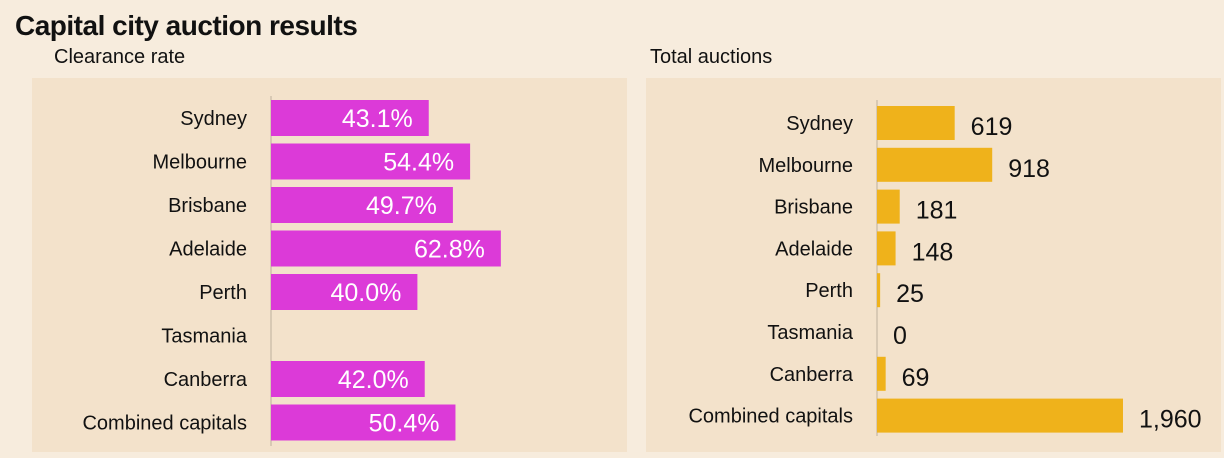 The width and height of the screenshot is (1224, 458). What do you see at coordinates (164, 424) in the screenshot?
I see `clearance-category-label: Combined capitals` at bounding box center [164, 424].